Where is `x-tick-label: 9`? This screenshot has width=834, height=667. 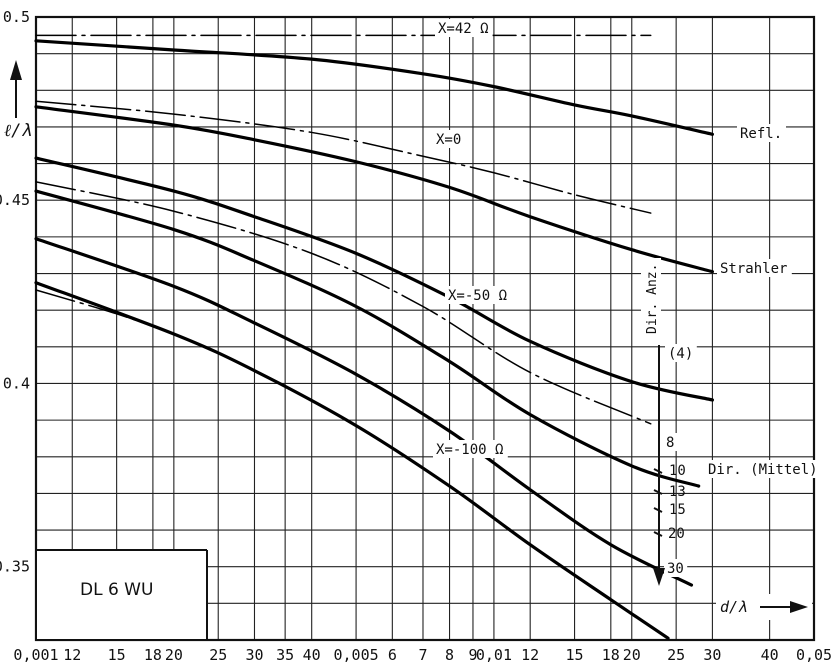
x-tick-label: 9 is located at coordinates (472, 655).